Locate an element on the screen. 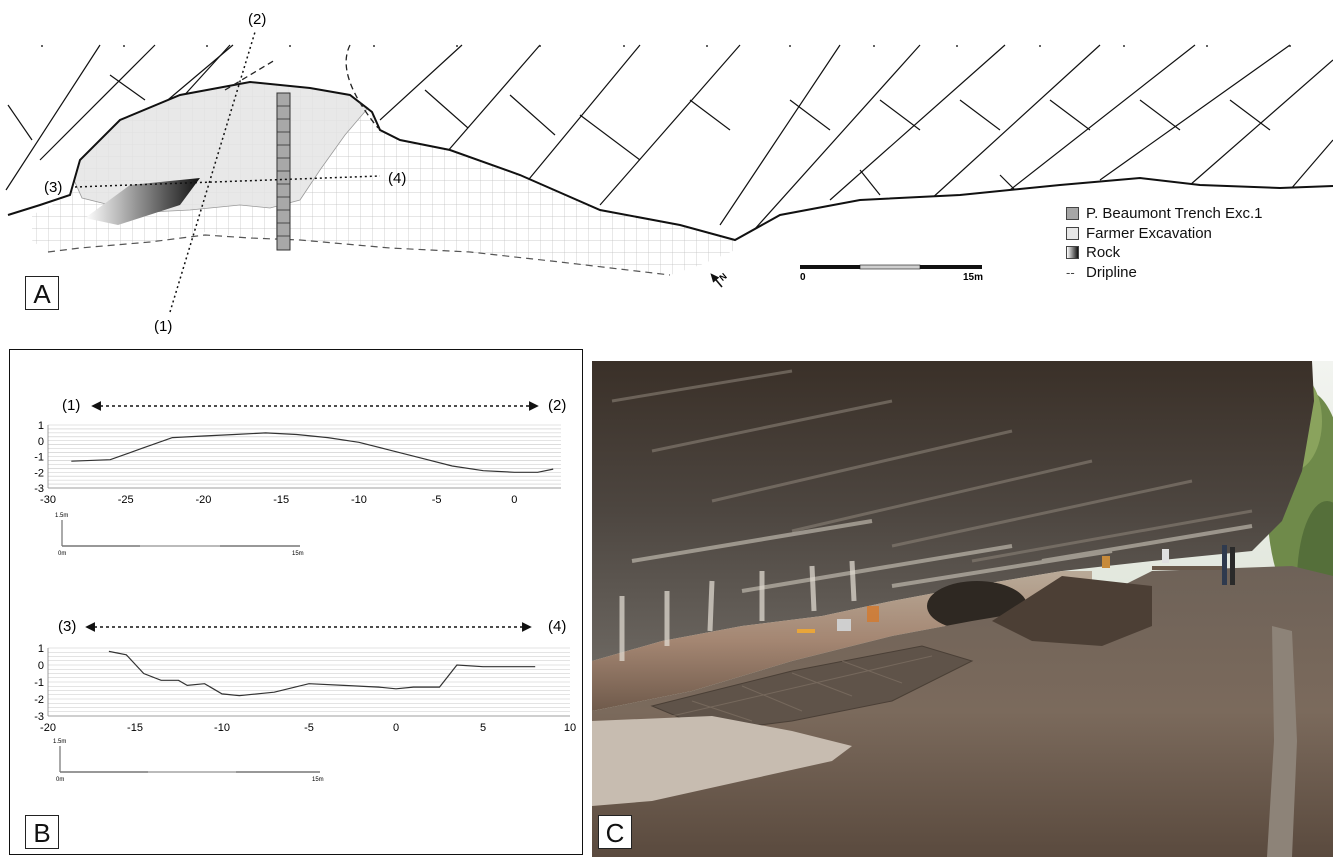 The width and height of the screenshot is (1333, 858). profile-top-y-ticks: 1 0 -1 -2 -3 is located at coordinates (39, 457).